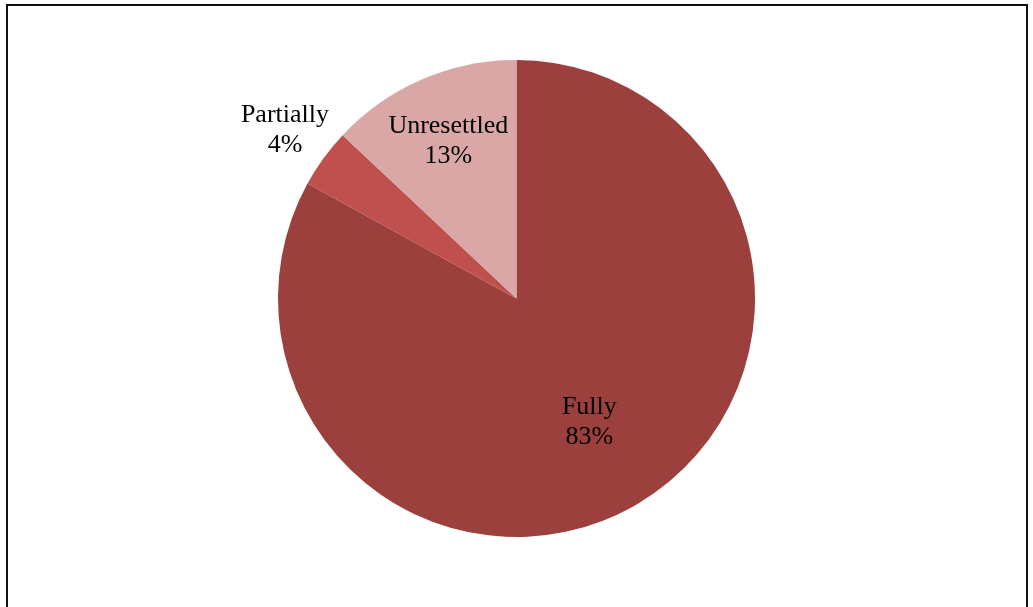  What do you see at coordinates (589, 405) in the screenshot?
I see `slice-label: Fully` at bounding box center [589, 405].